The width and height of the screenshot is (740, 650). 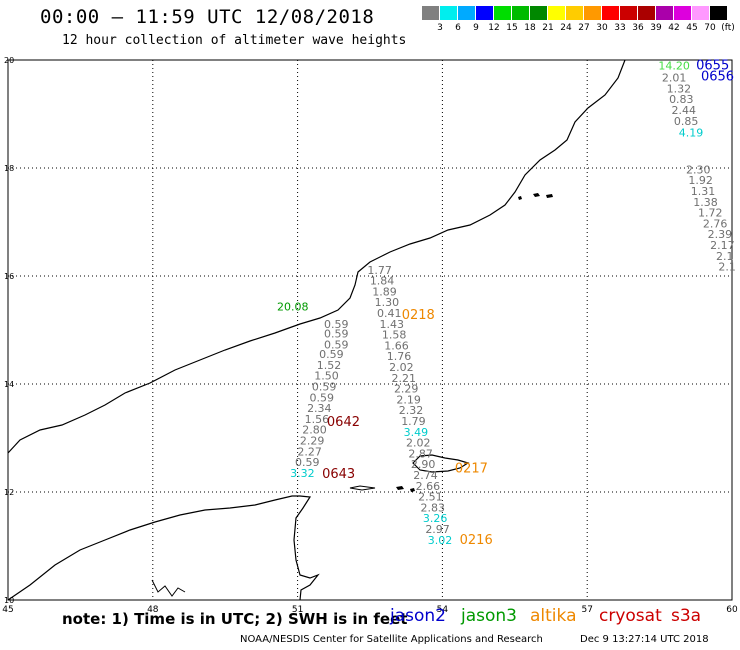 I want to click on y-tick-label: 12, so click(x=9, y=492).